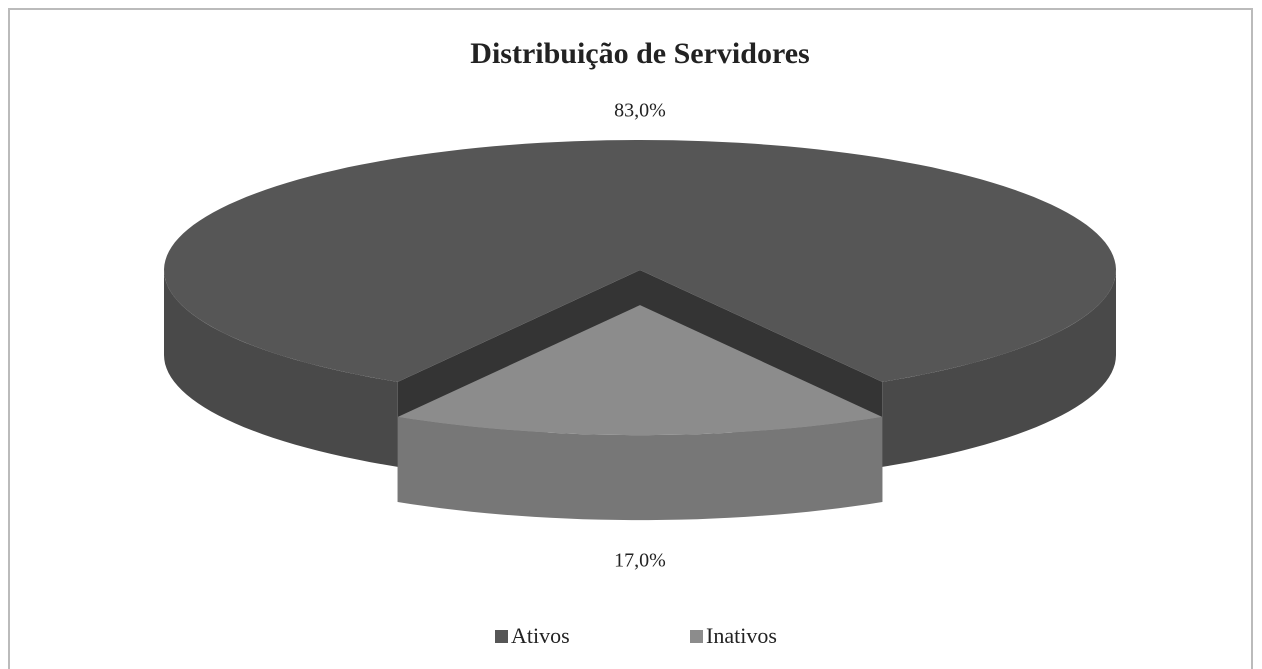 The image size is (1262, 669). Describe the element at coordinates (540, 635) in the screenshot. I see `legend-label: Ativos` at that location.